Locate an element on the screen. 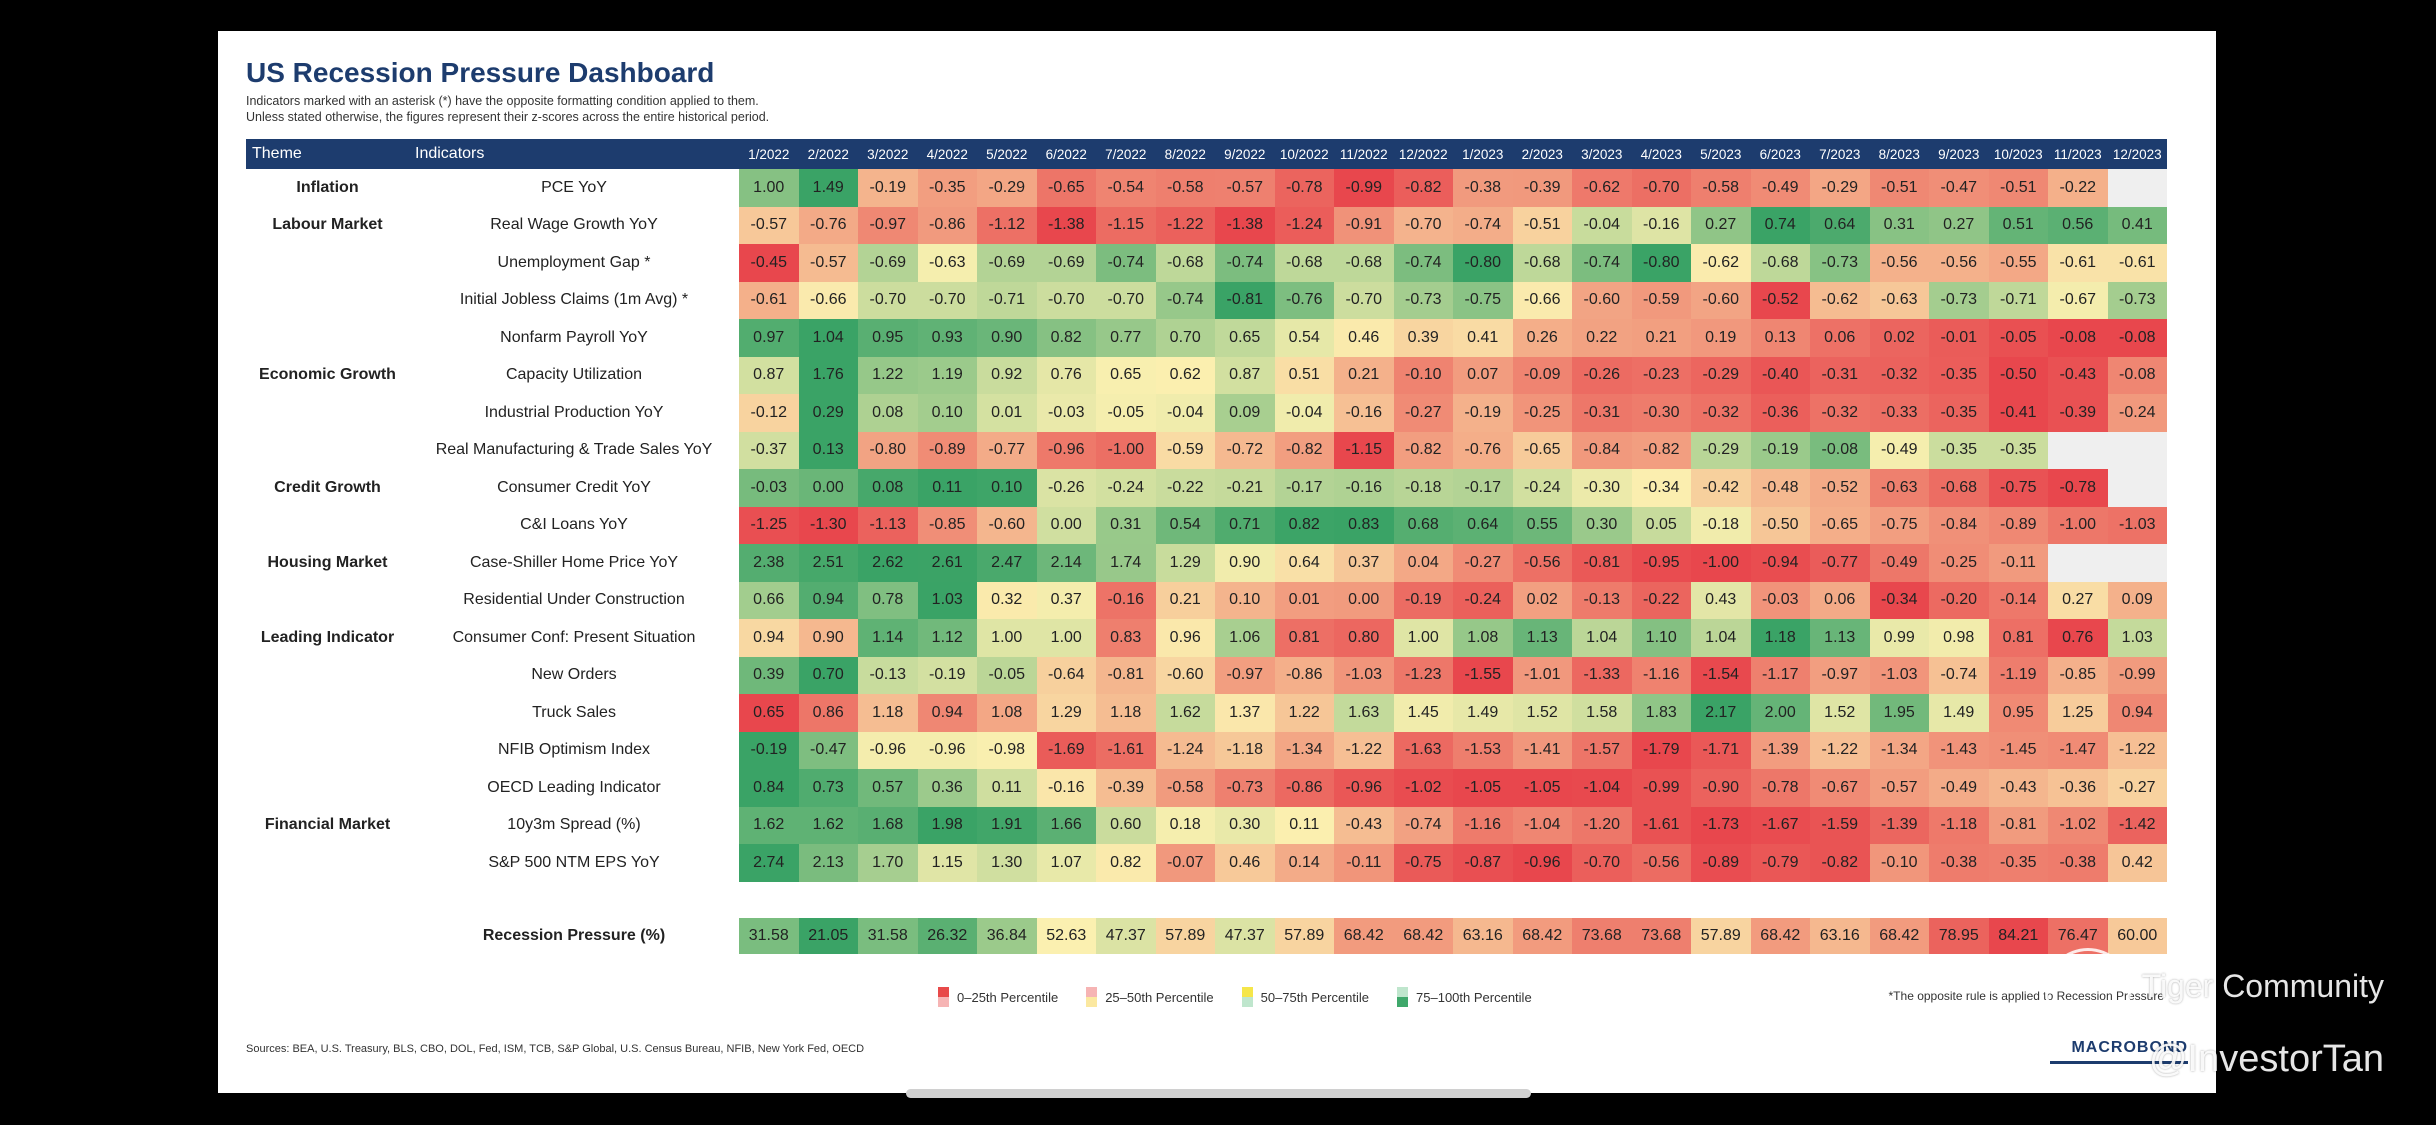 The height and width of the screenshot is (1125, 2436). header-month: 5/2022 is located at coordinates (1007, 154).